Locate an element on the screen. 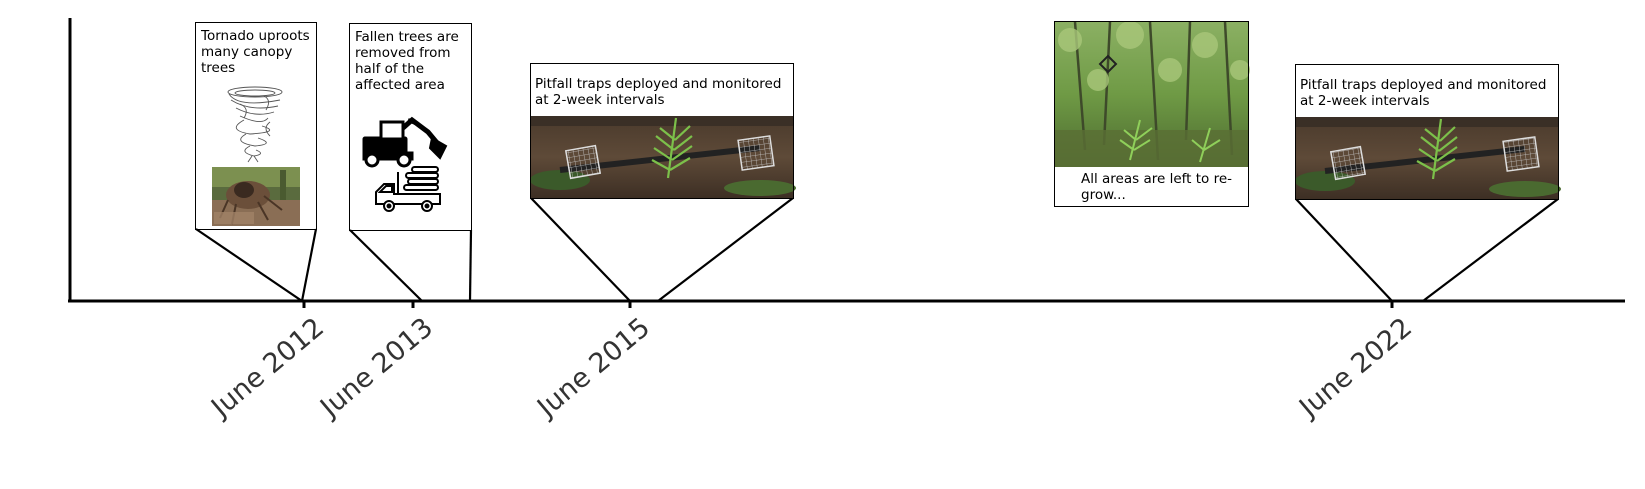 Image resolution: width=1645 pixels, height=489 pixels. connector-2015-left is located at coordinates (580, 249).